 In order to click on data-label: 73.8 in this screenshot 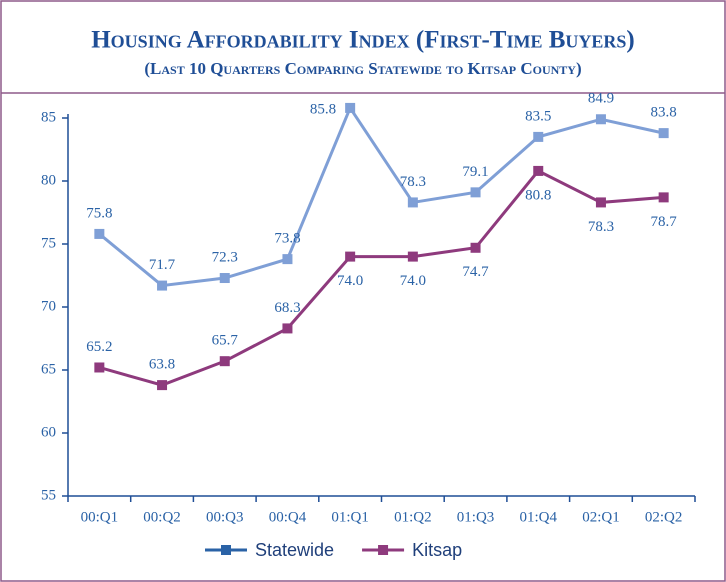, I will do `click(287, 239)`.